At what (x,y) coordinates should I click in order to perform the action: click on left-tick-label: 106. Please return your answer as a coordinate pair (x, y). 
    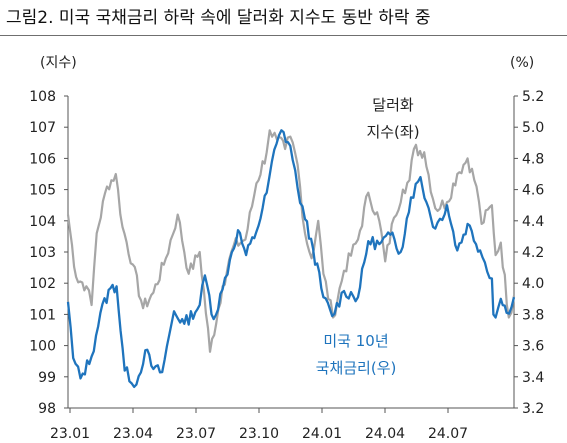
    Looking at the image, I should click on (42, 159).